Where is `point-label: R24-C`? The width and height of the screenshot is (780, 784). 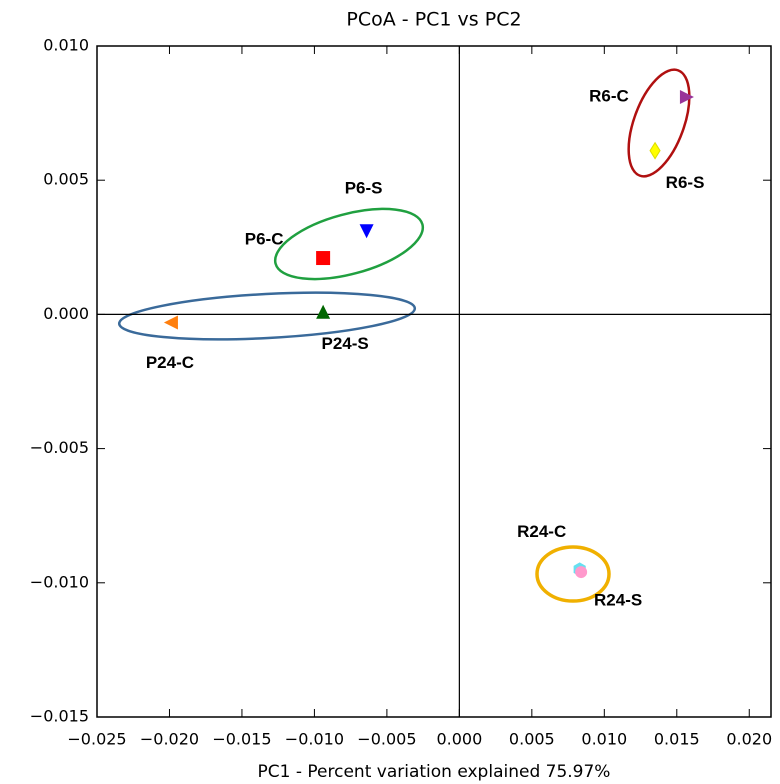 point-label: R24-C is located at coordinates (541, 531).